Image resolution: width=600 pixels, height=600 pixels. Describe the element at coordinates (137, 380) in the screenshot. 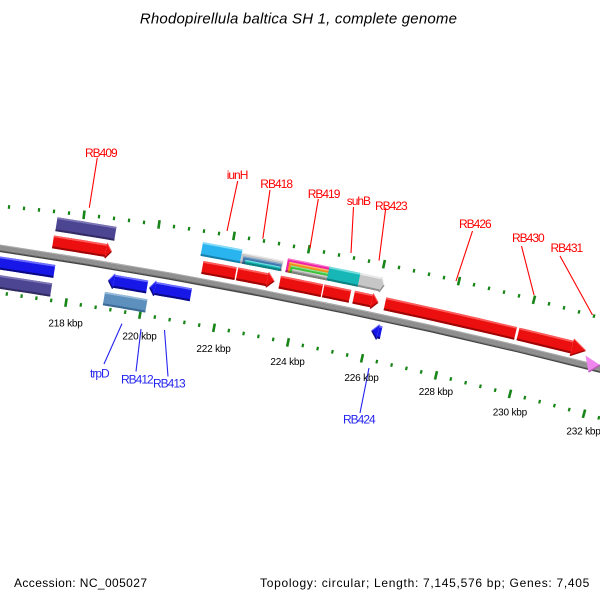

I see `svg-text: RB412` at that location.